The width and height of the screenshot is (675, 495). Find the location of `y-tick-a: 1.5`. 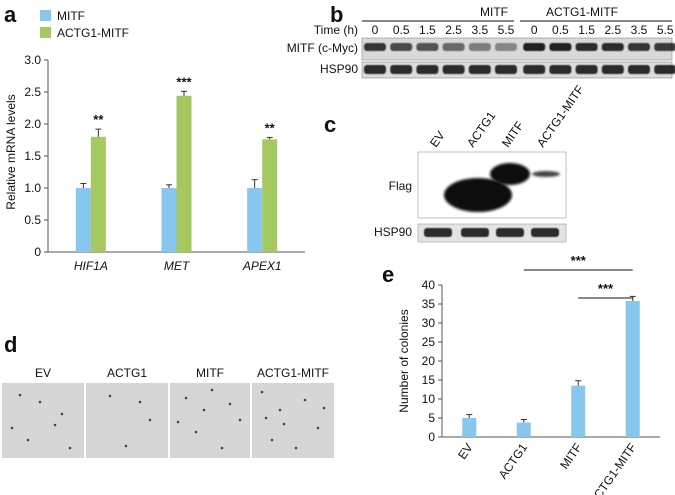

y-tick-a: 1.5 is located at coordinates (32, 156).